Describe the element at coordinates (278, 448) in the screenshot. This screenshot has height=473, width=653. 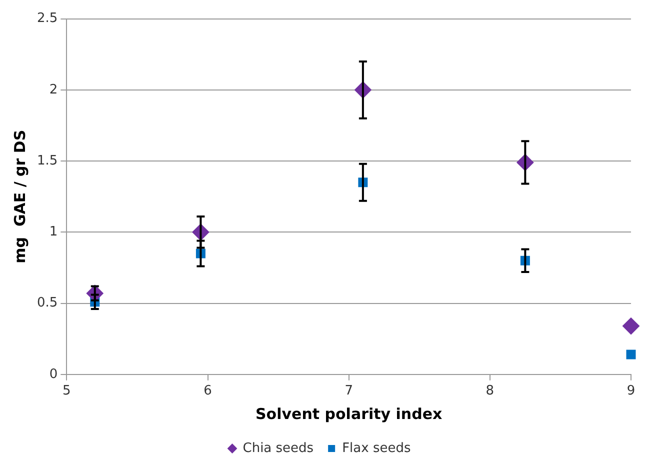
I see `legend-label: Chia seeds` at that location.